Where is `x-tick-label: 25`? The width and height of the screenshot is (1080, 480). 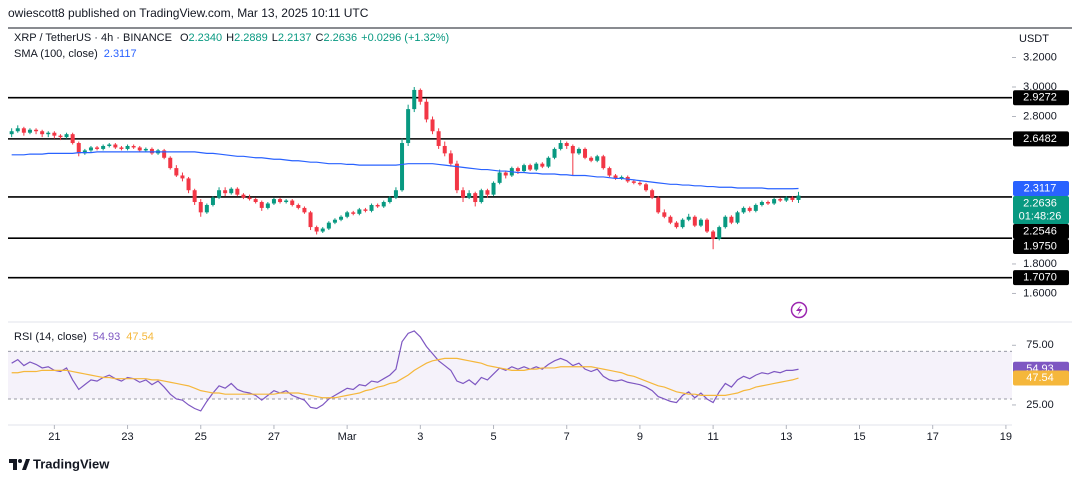 x-tick-label: 25 is located at coordinates (201, 437).